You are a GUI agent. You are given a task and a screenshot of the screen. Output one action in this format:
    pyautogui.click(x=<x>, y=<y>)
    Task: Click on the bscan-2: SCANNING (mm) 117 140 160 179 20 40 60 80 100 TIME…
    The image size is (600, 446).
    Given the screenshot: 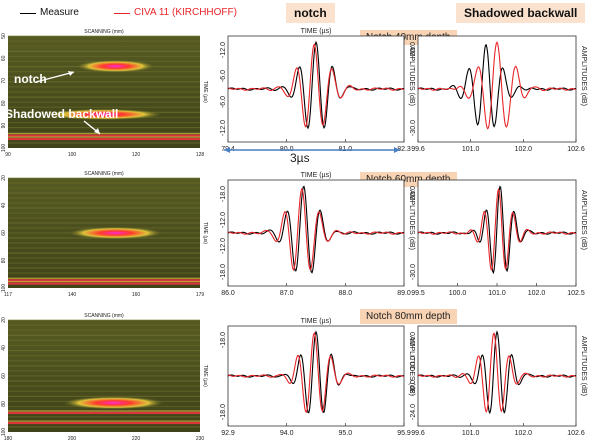 What is the action you would take?
    pyautogui.click(x=104, y=234)
    